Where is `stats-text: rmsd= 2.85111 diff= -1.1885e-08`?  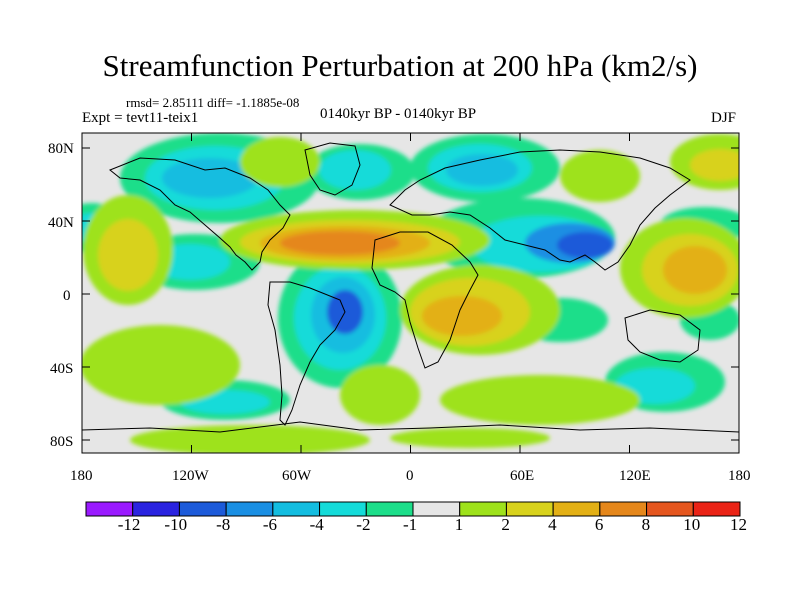 stats-text: rmsd= 2.85111 diff= -1.1885e-08 is located at coordinates (213, 102).